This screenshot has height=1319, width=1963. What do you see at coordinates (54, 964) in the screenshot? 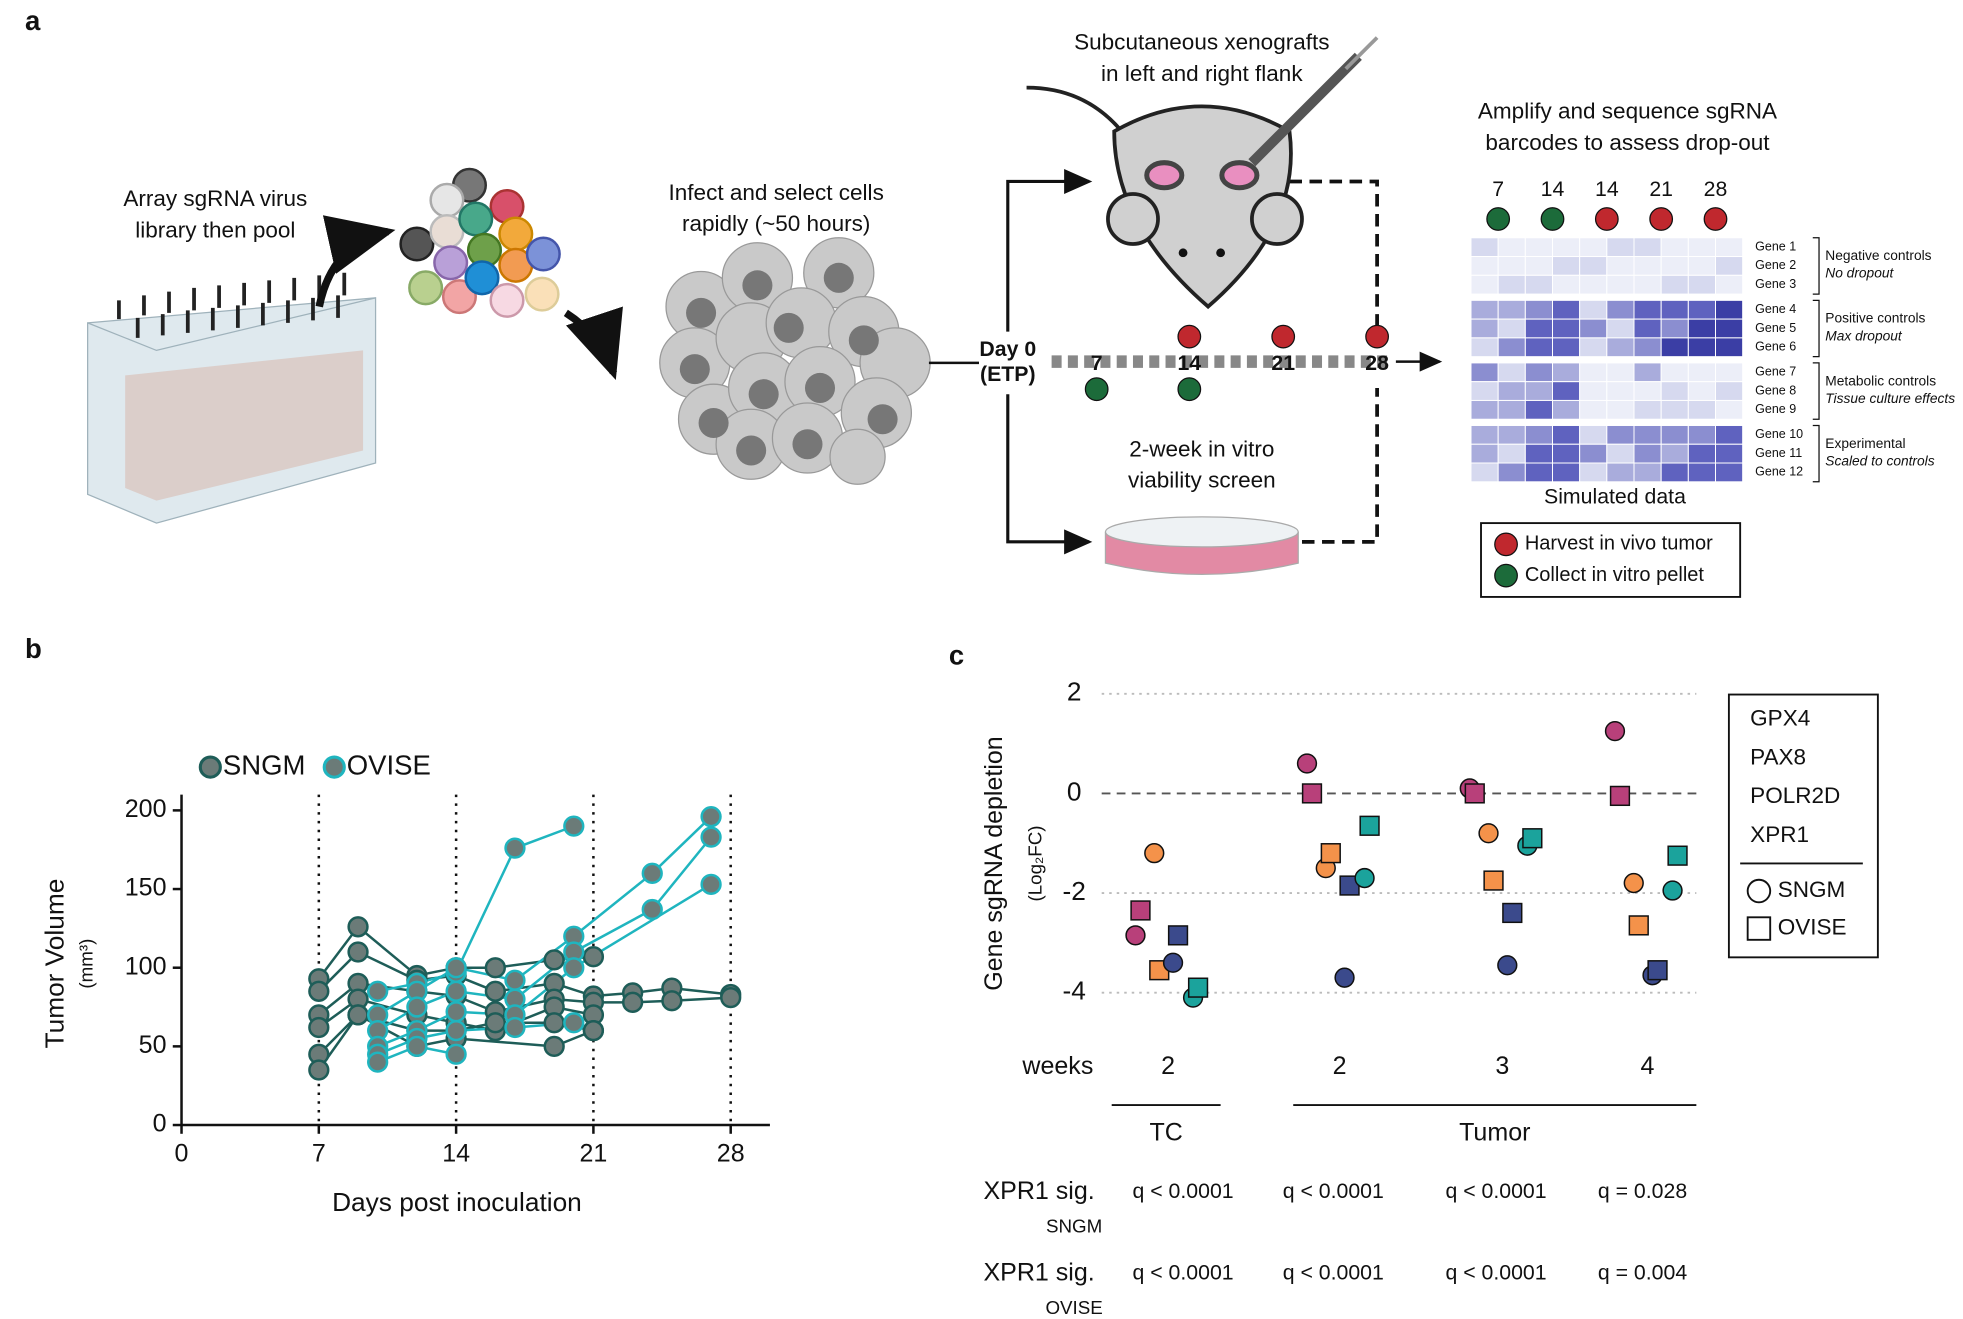
I see `y-axis-title: Tumor Volume` at bounding box center [54, 964].